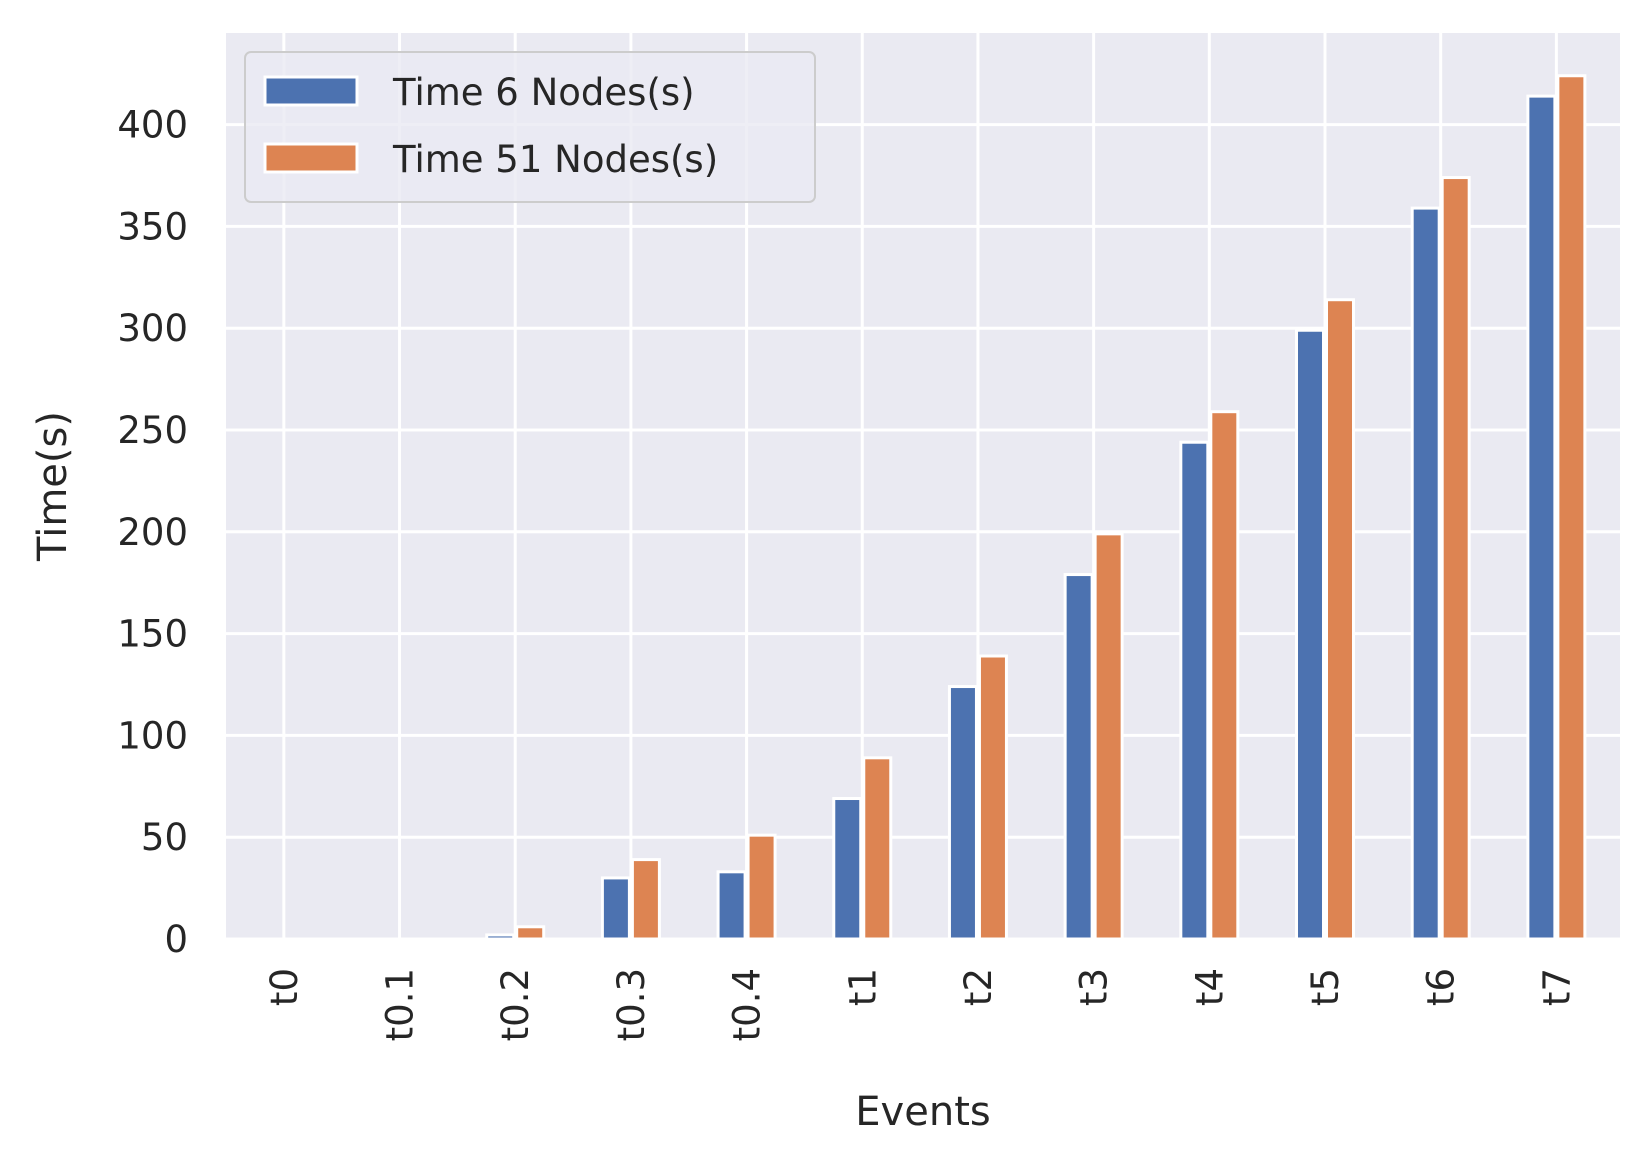 Image resolution: width=1646 pixels, height=1161 pixels. Describe the element at coordinates (152, 430) in the screenshot. I see `y-tick-label: 250` at that location.